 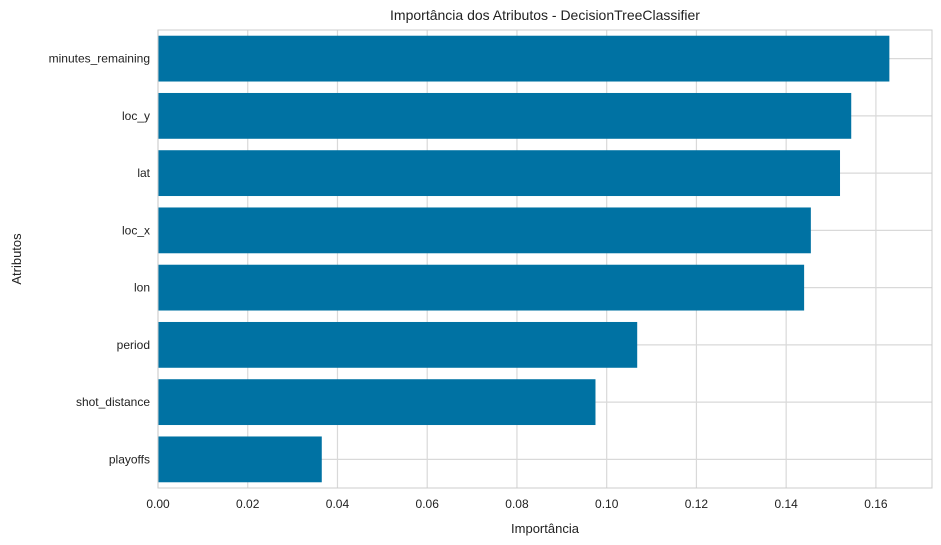 What do you see at coordinates (136, 230) in the screenshot?
I see `y-tick-label: loc_x` at bounding box center [136, 230].